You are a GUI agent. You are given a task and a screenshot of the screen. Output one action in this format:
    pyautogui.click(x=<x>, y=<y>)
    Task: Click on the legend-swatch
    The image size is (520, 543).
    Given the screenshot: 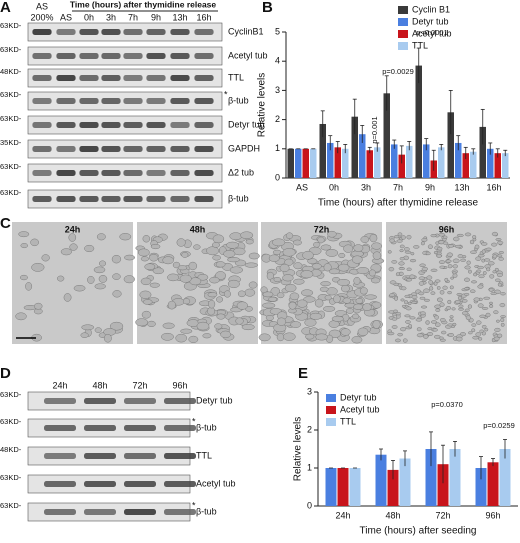 What is the action you would take?
    pyautogui.click(x=331, y=422)
    